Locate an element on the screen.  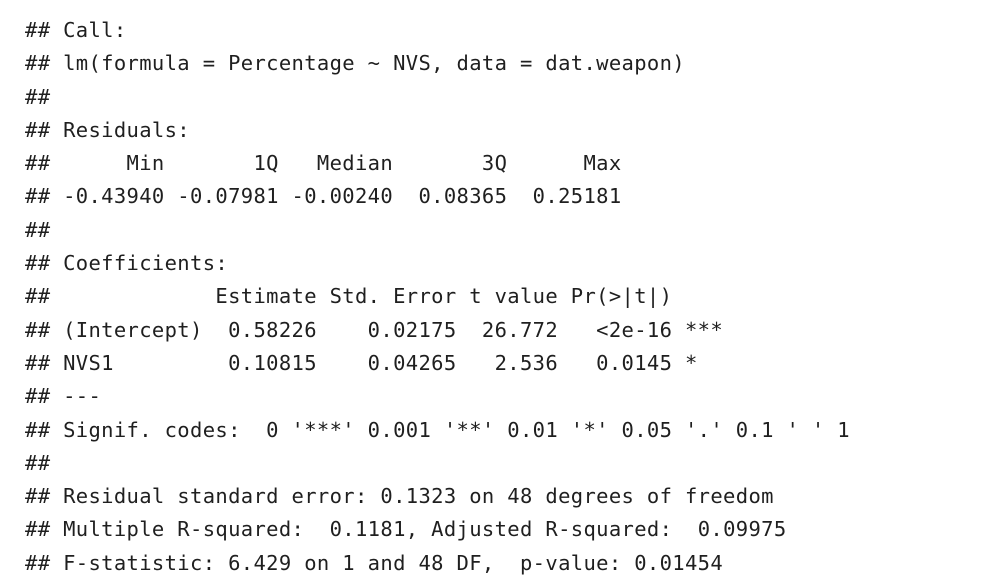
residuals-header-line: ## Residuals: is located at coordinates (107, 129).